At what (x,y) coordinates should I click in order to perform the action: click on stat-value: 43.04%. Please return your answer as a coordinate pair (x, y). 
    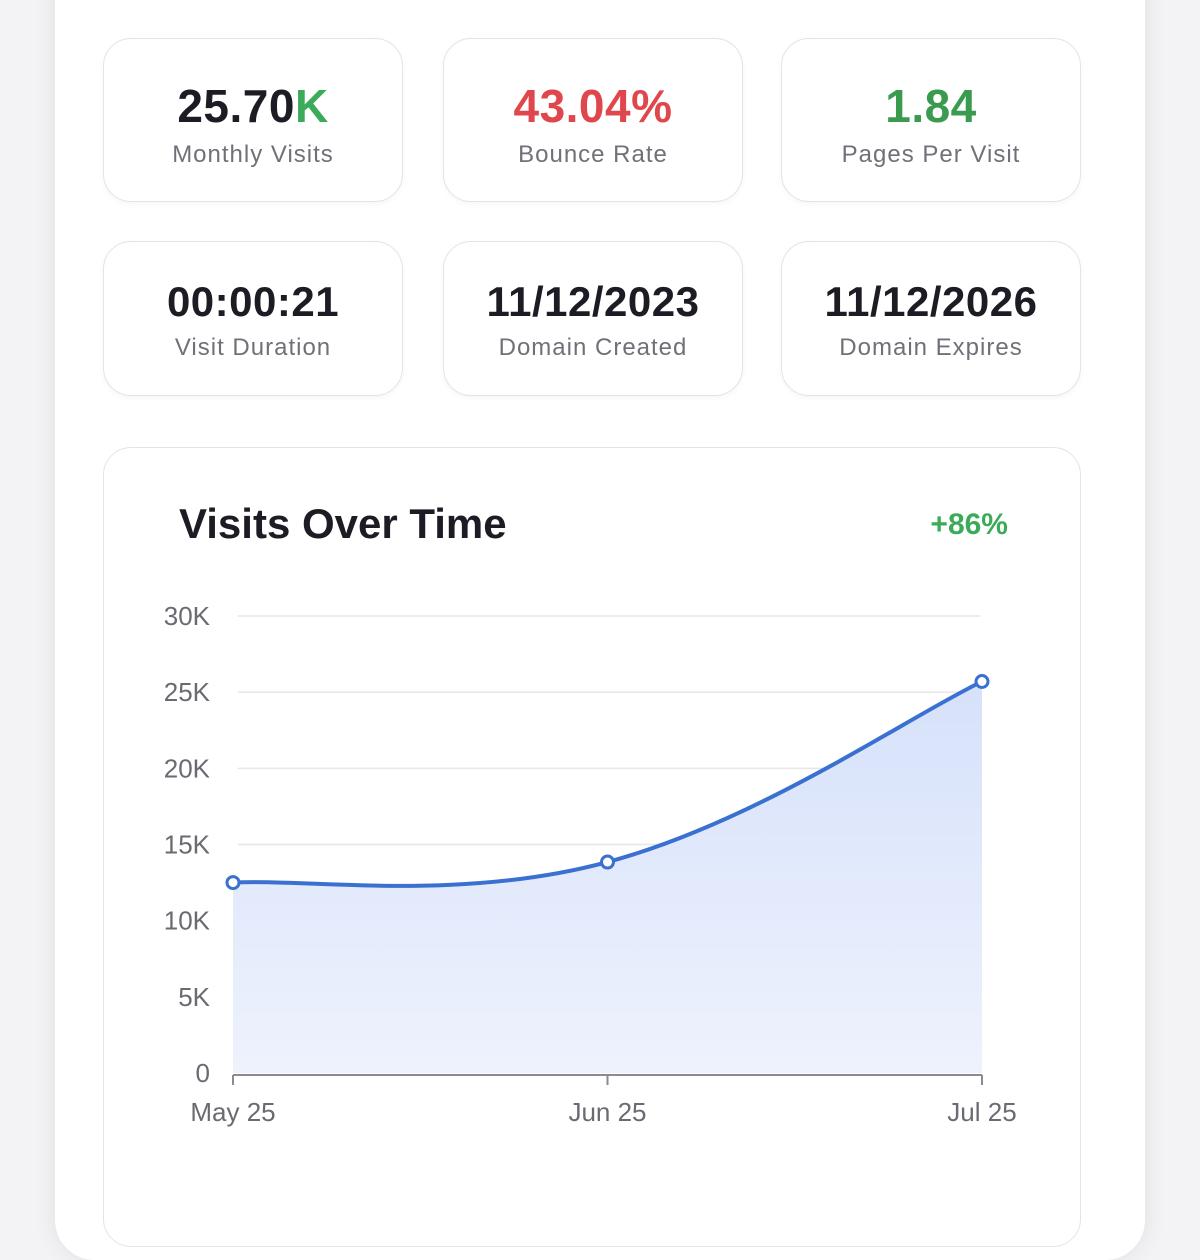
    Looking at the image, I should click on (593, 106).